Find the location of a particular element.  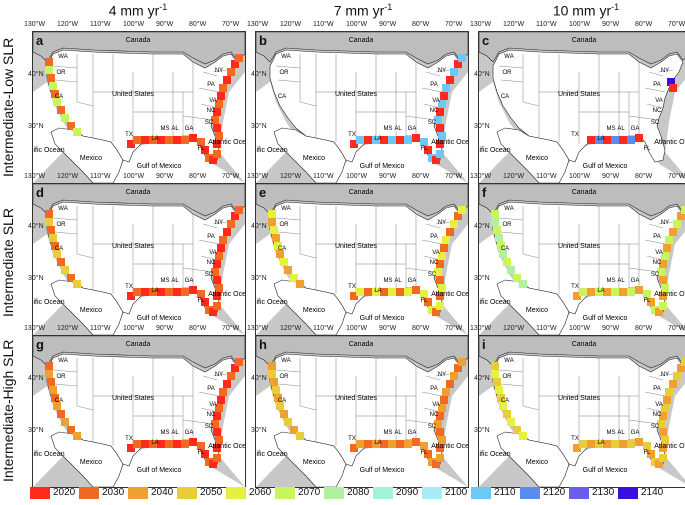

legend-label: 2030 is located at coordinates (113, 492).